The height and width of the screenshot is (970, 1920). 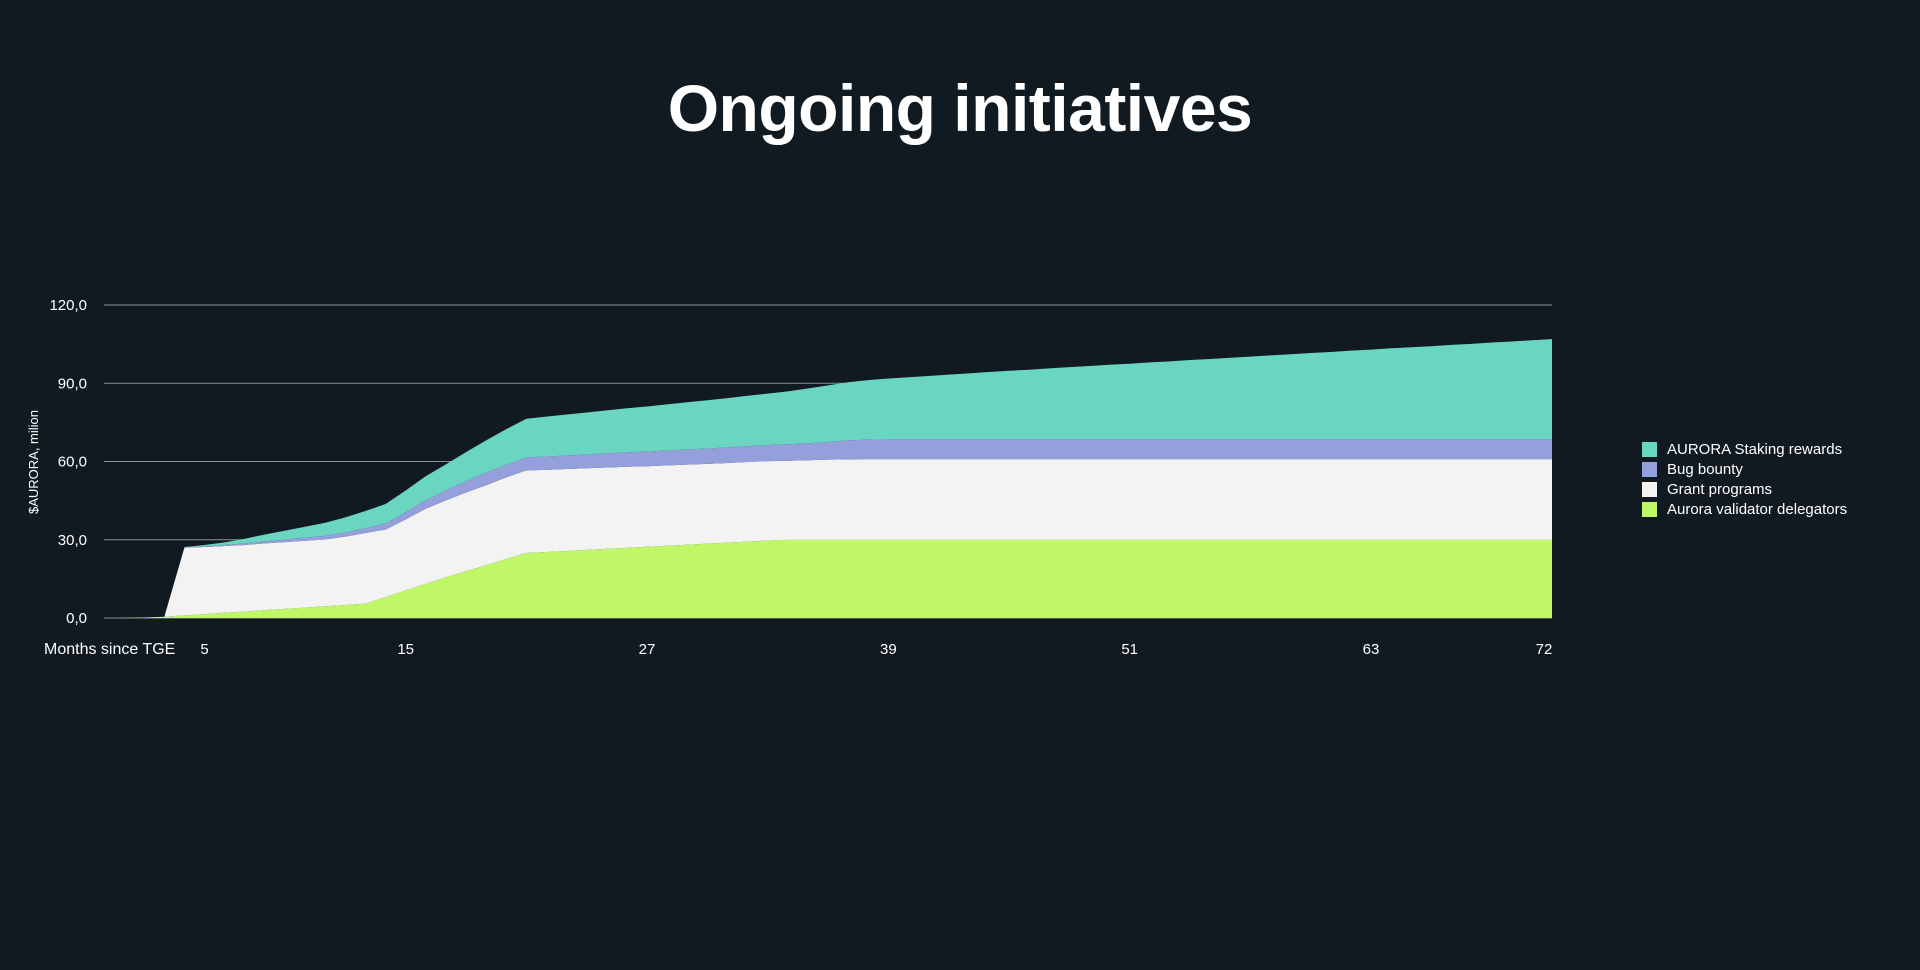 What do you see at coordinates (1720, 489) in the screenshot?
I see `legend-label: Grant programs` at bounding box center [1720, 489].